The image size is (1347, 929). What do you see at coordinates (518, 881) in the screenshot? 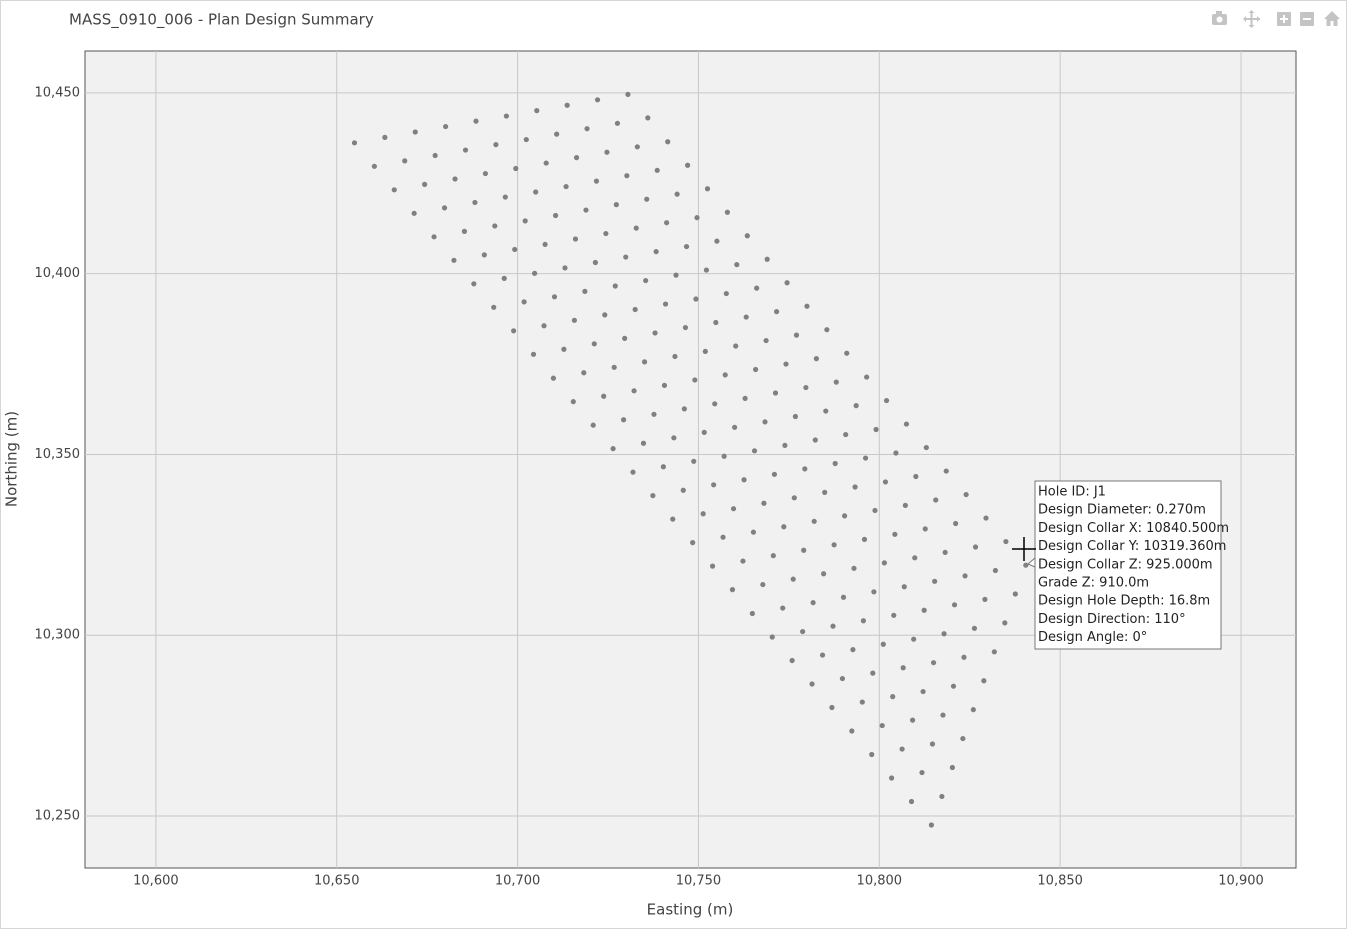
I see `x-tick-label: 10,700` at bounding box center [518, 881].